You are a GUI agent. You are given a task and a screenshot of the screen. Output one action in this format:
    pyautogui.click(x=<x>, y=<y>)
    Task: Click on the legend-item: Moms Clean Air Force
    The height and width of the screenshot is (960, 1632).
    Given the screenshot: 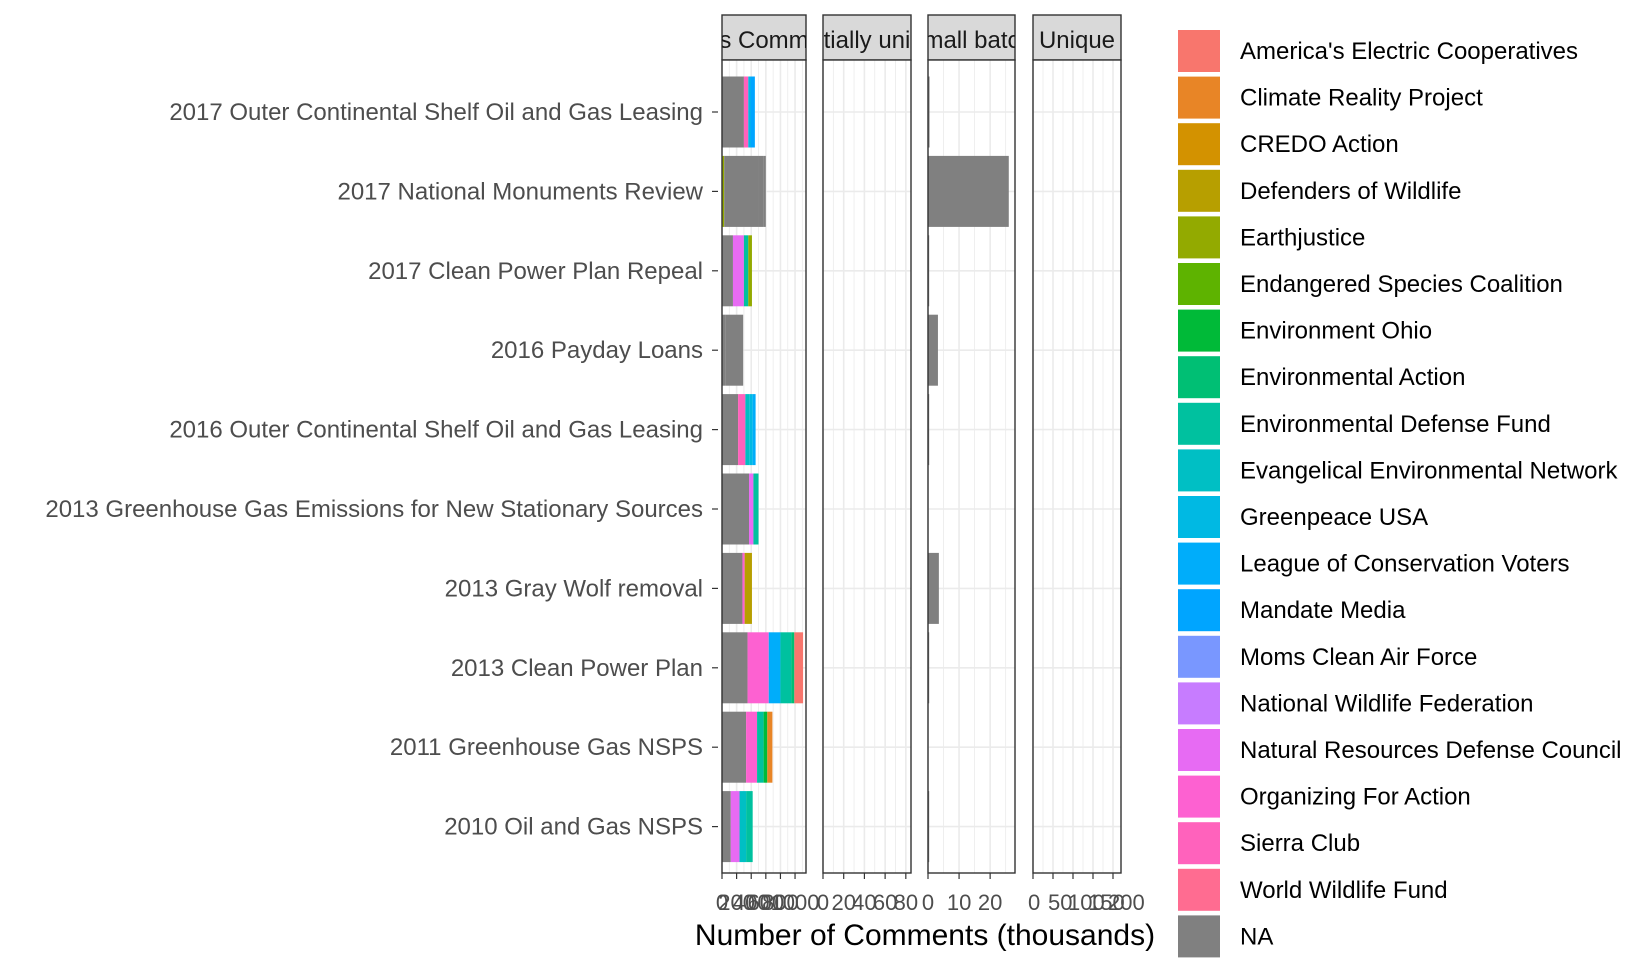 What is the action you would take?
    pyautogui.click(x=1327, y=656)
    